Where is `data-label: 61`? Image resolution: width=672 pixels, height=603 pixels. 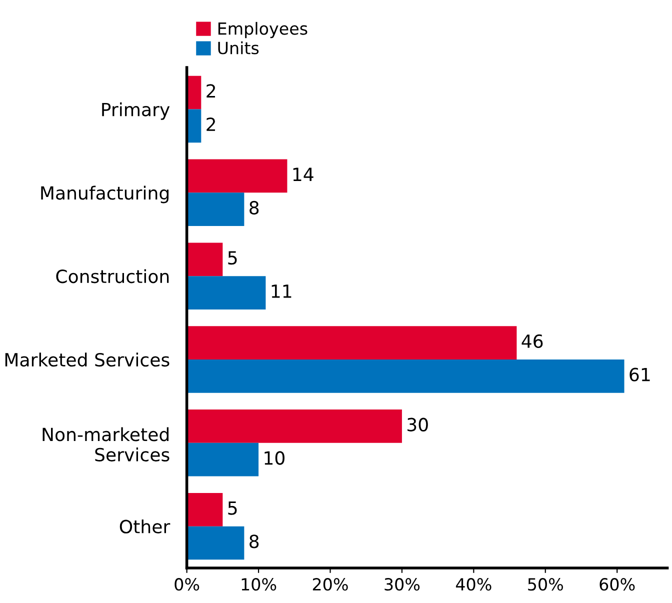
data-label: 61 is located at coordinates (640, 375).